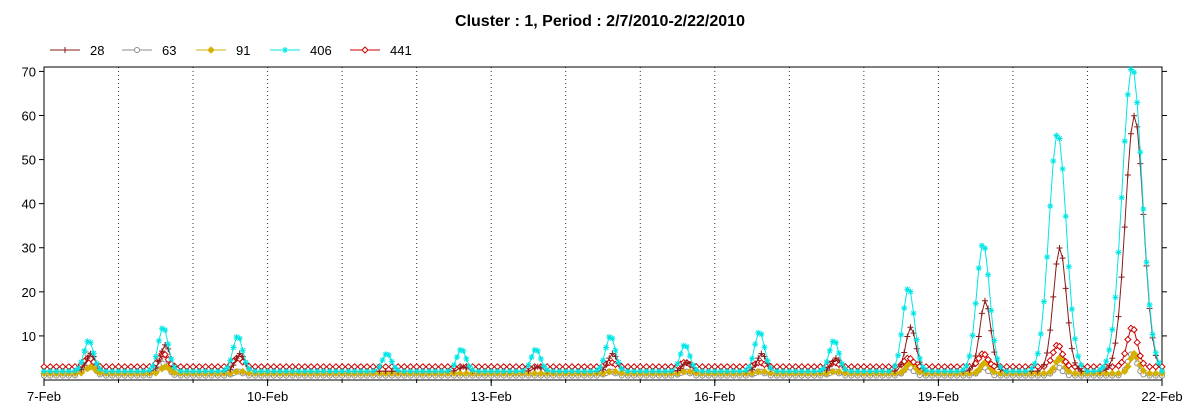 This screenshot has width=1200, height=420. What do you see at coordinates (301, 50) in the screenshot?
I see `legend-item-406: 406` at bounding box center [301, 50].